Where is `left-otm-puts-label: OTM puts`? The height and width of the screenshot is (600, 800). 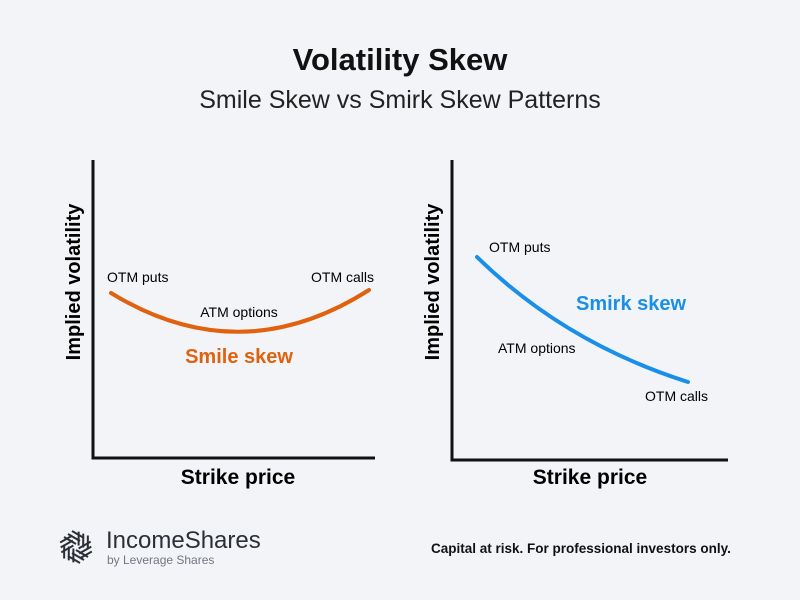 left-otm-puts-label: OTM puts is located at coordinates (137, 277).